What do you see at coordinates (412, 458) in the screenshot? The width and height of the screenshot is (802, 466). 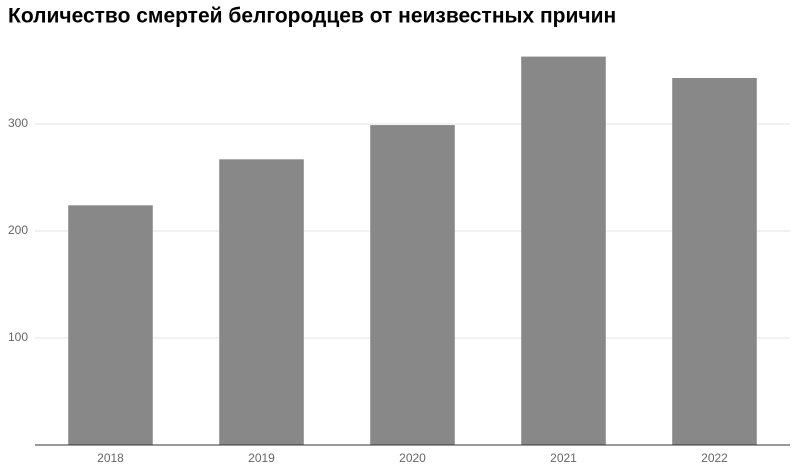 I see `x-tick-label: 2020` at bounding box center [412, 458].